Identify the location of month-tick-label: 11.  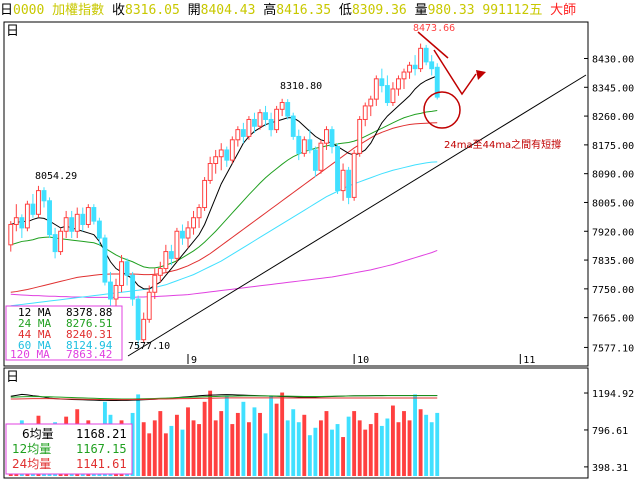
(529, 360).